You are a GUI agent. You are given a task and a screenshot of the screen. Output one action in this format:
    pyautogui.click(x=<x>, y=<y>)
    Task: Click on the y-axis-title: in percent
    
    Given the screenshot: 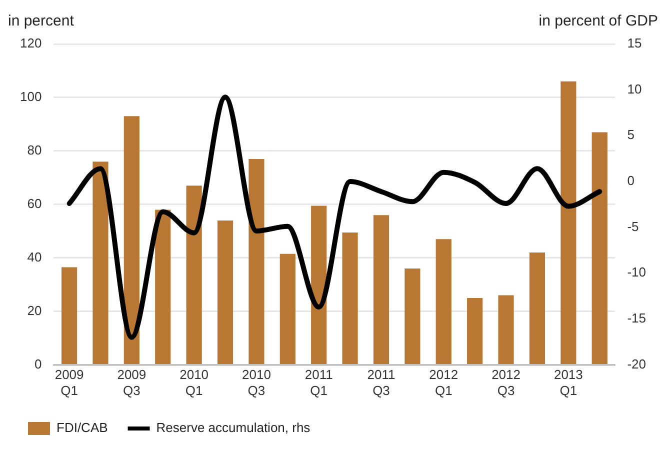 What is the action you would take?
    pyautogui.click(x=41, y=21)
    